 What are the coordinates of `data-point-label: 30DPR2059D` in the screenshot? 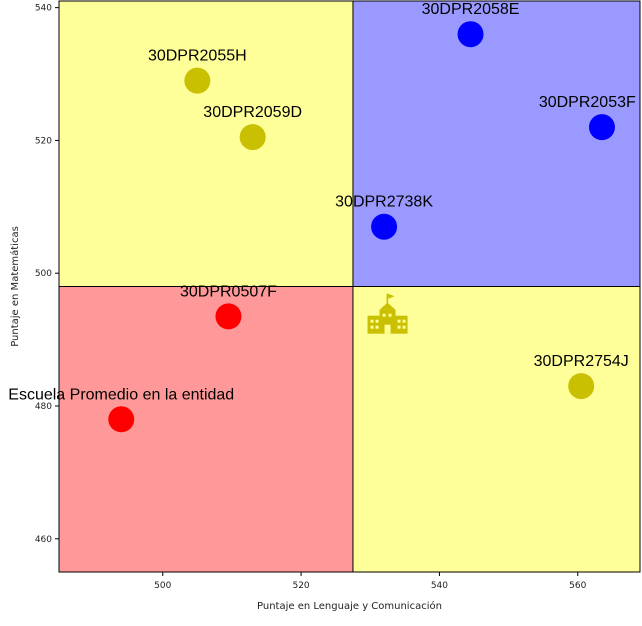 It's located at (252, 112).